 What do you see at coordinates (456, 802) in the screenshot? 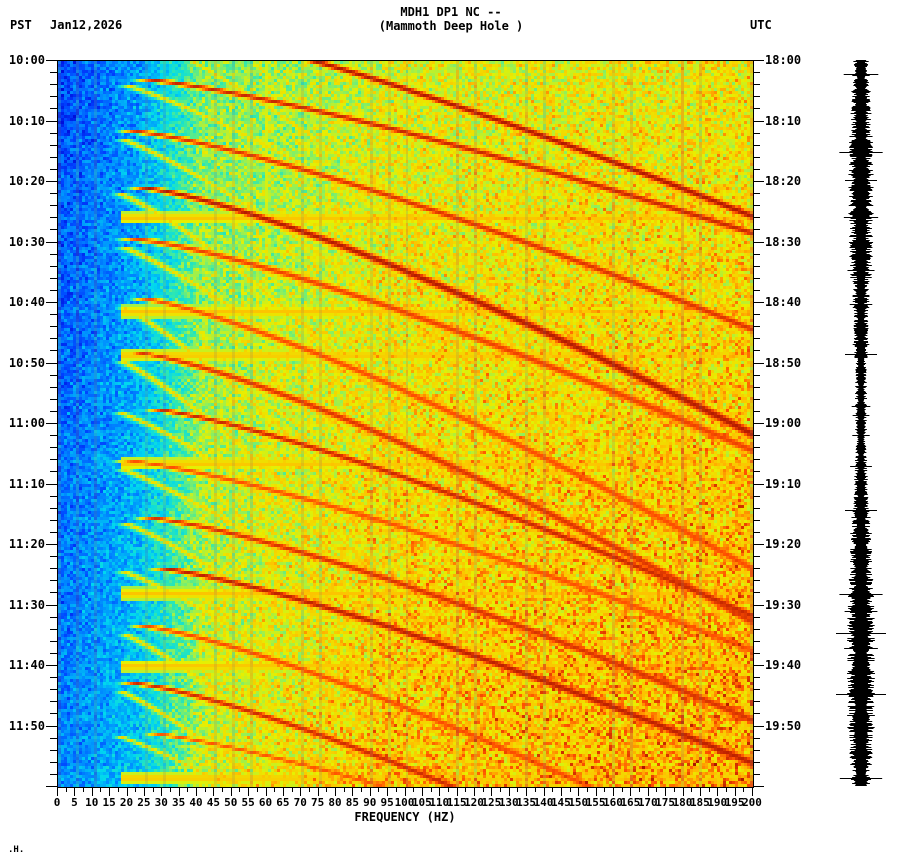
I see `freq-tick-label: 115` at bounding box center [456, 802].